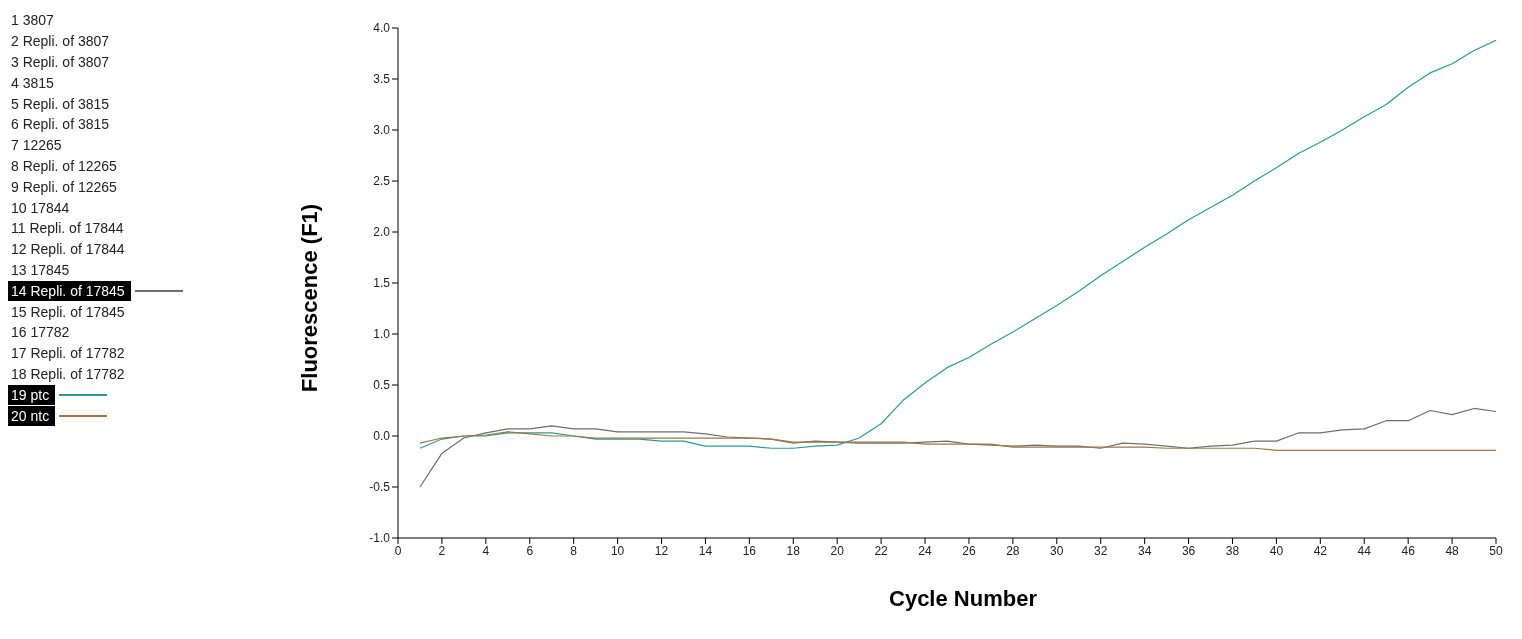 The height and width of the screenshot is (639, 1522). Describe the element at coordinates (793, 550) in the screenshot. I see `x-tick-label: 18` at that location.